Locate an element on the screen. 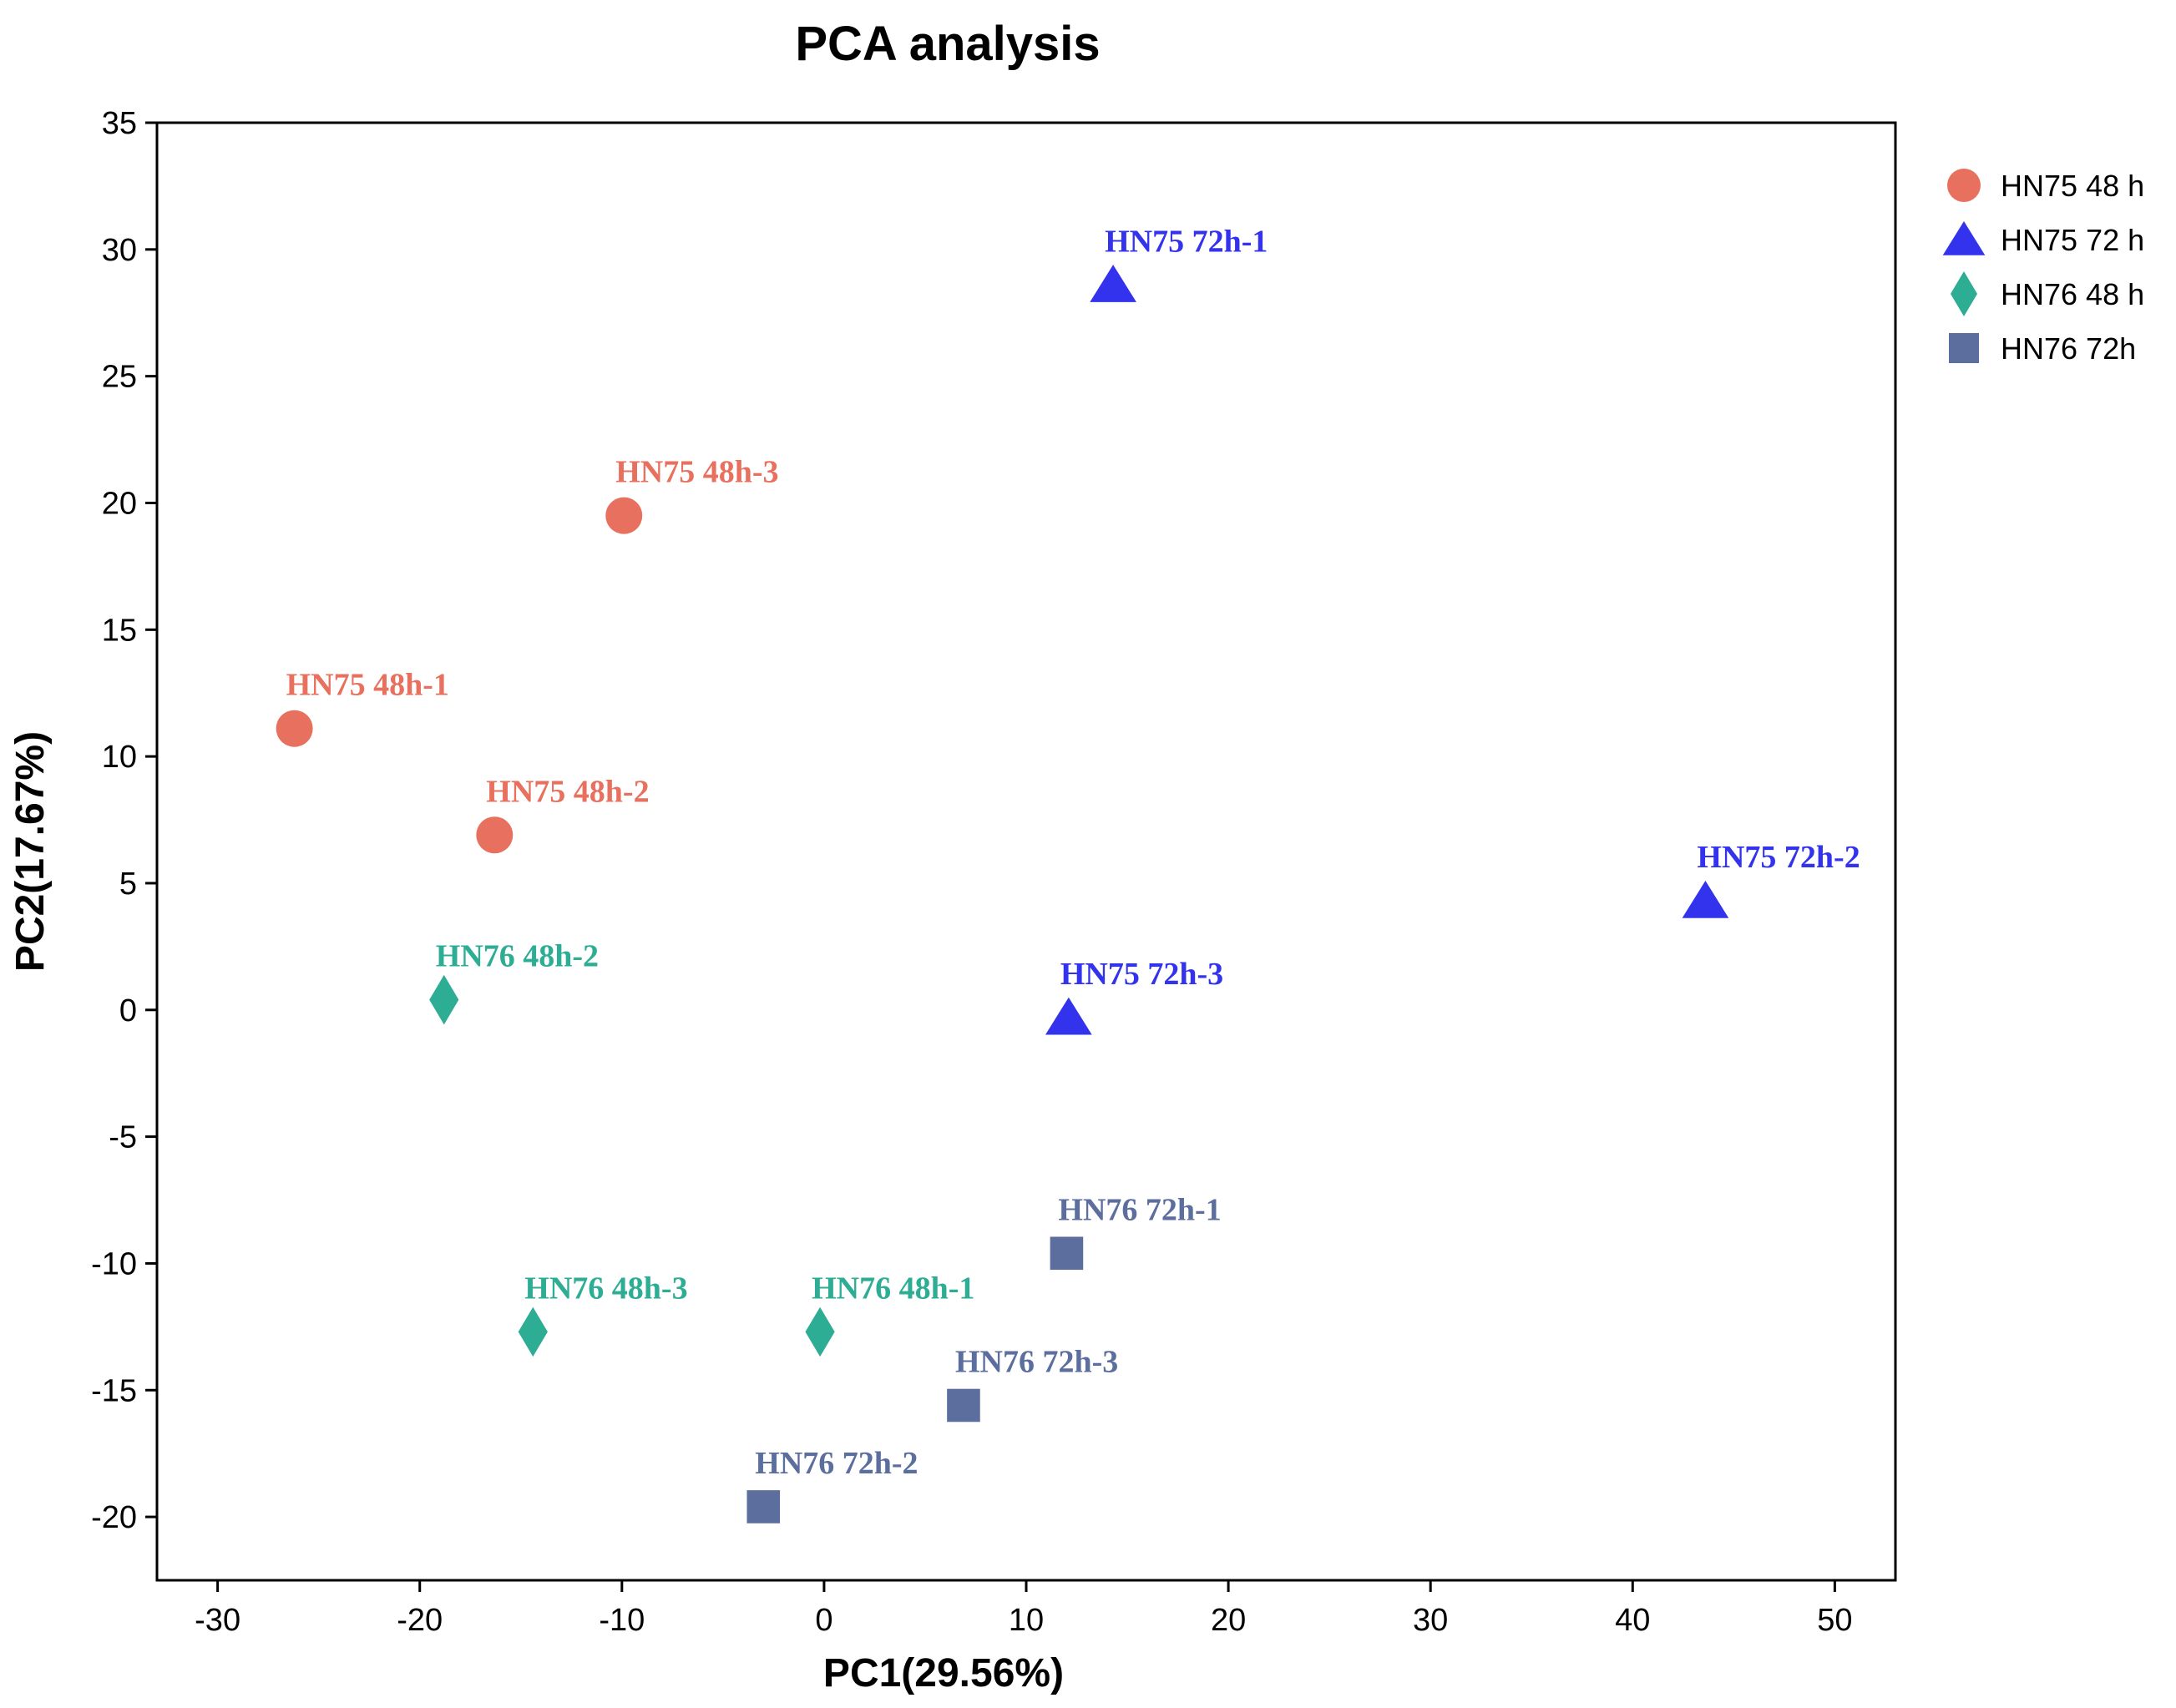  x-tick-label: -30 is located at coordinates (217, 1621).